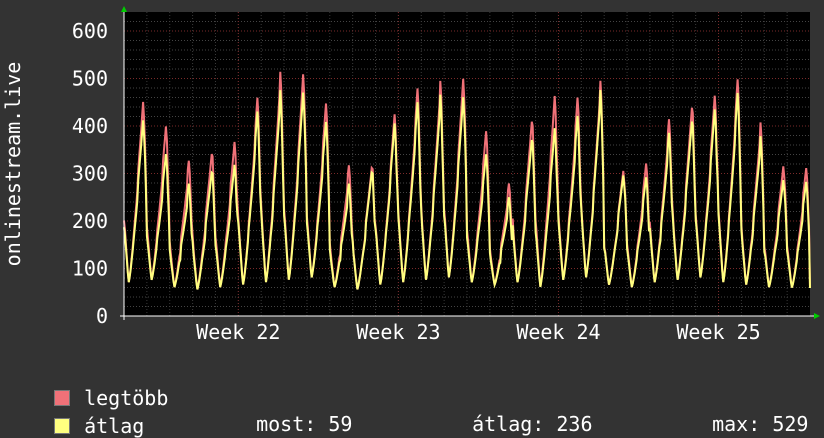 This screenshot has height=438, width=824. I want to click on y-axis-label: onlinestream.live, so click(13, 164).